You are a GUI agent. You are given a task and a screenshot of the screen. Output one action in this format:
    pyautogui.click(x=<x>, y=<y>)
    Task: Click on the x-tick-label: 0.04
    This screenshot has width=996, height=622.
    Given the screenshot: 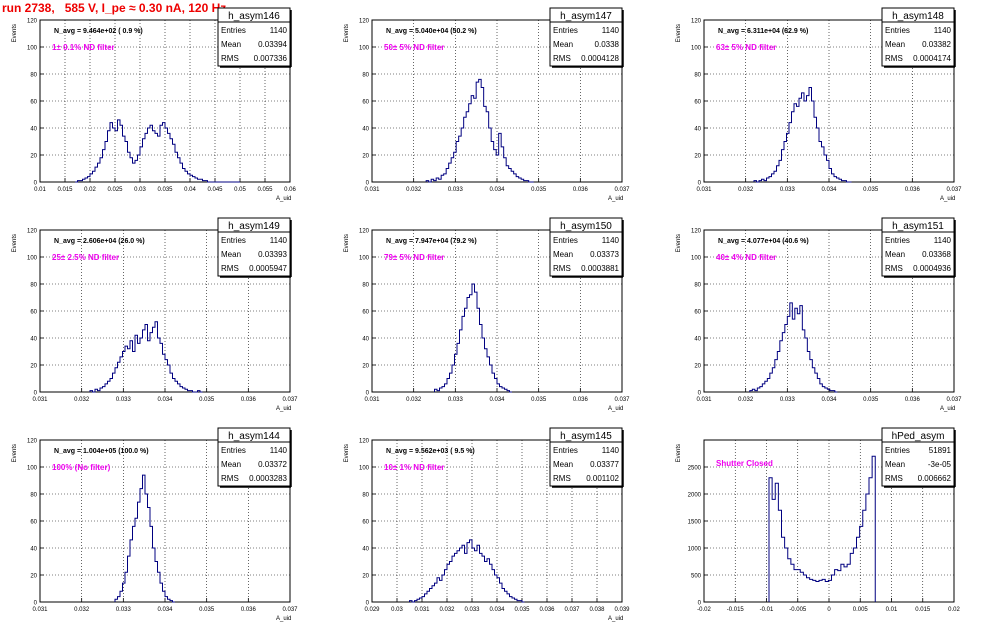 What is the action you would take?
    pyautogui.click(x=190, y=190)
    